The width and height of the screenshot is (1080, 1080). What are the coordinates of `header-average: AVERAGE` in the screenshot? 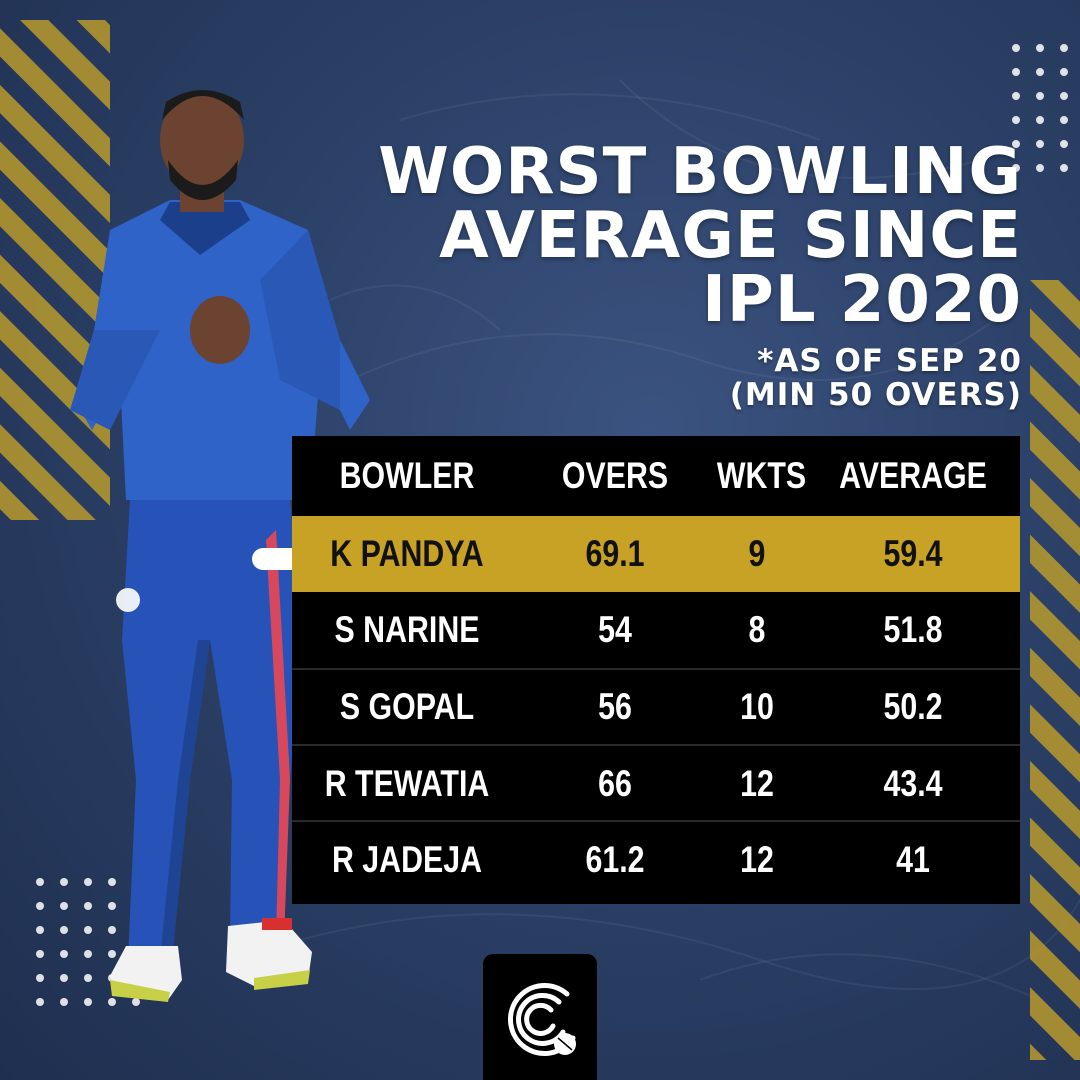 It's located at (913, 475).